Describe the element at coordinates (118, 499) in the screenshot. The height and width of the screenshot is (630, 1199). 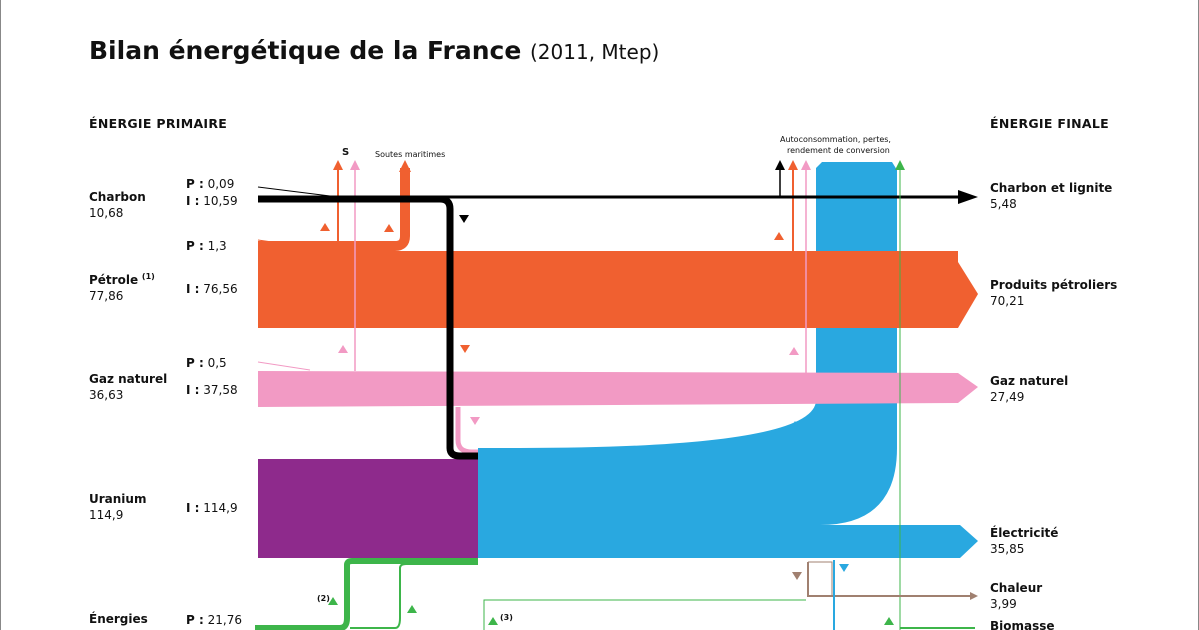
I see `primary-uranium-name: Uranium` at that location.